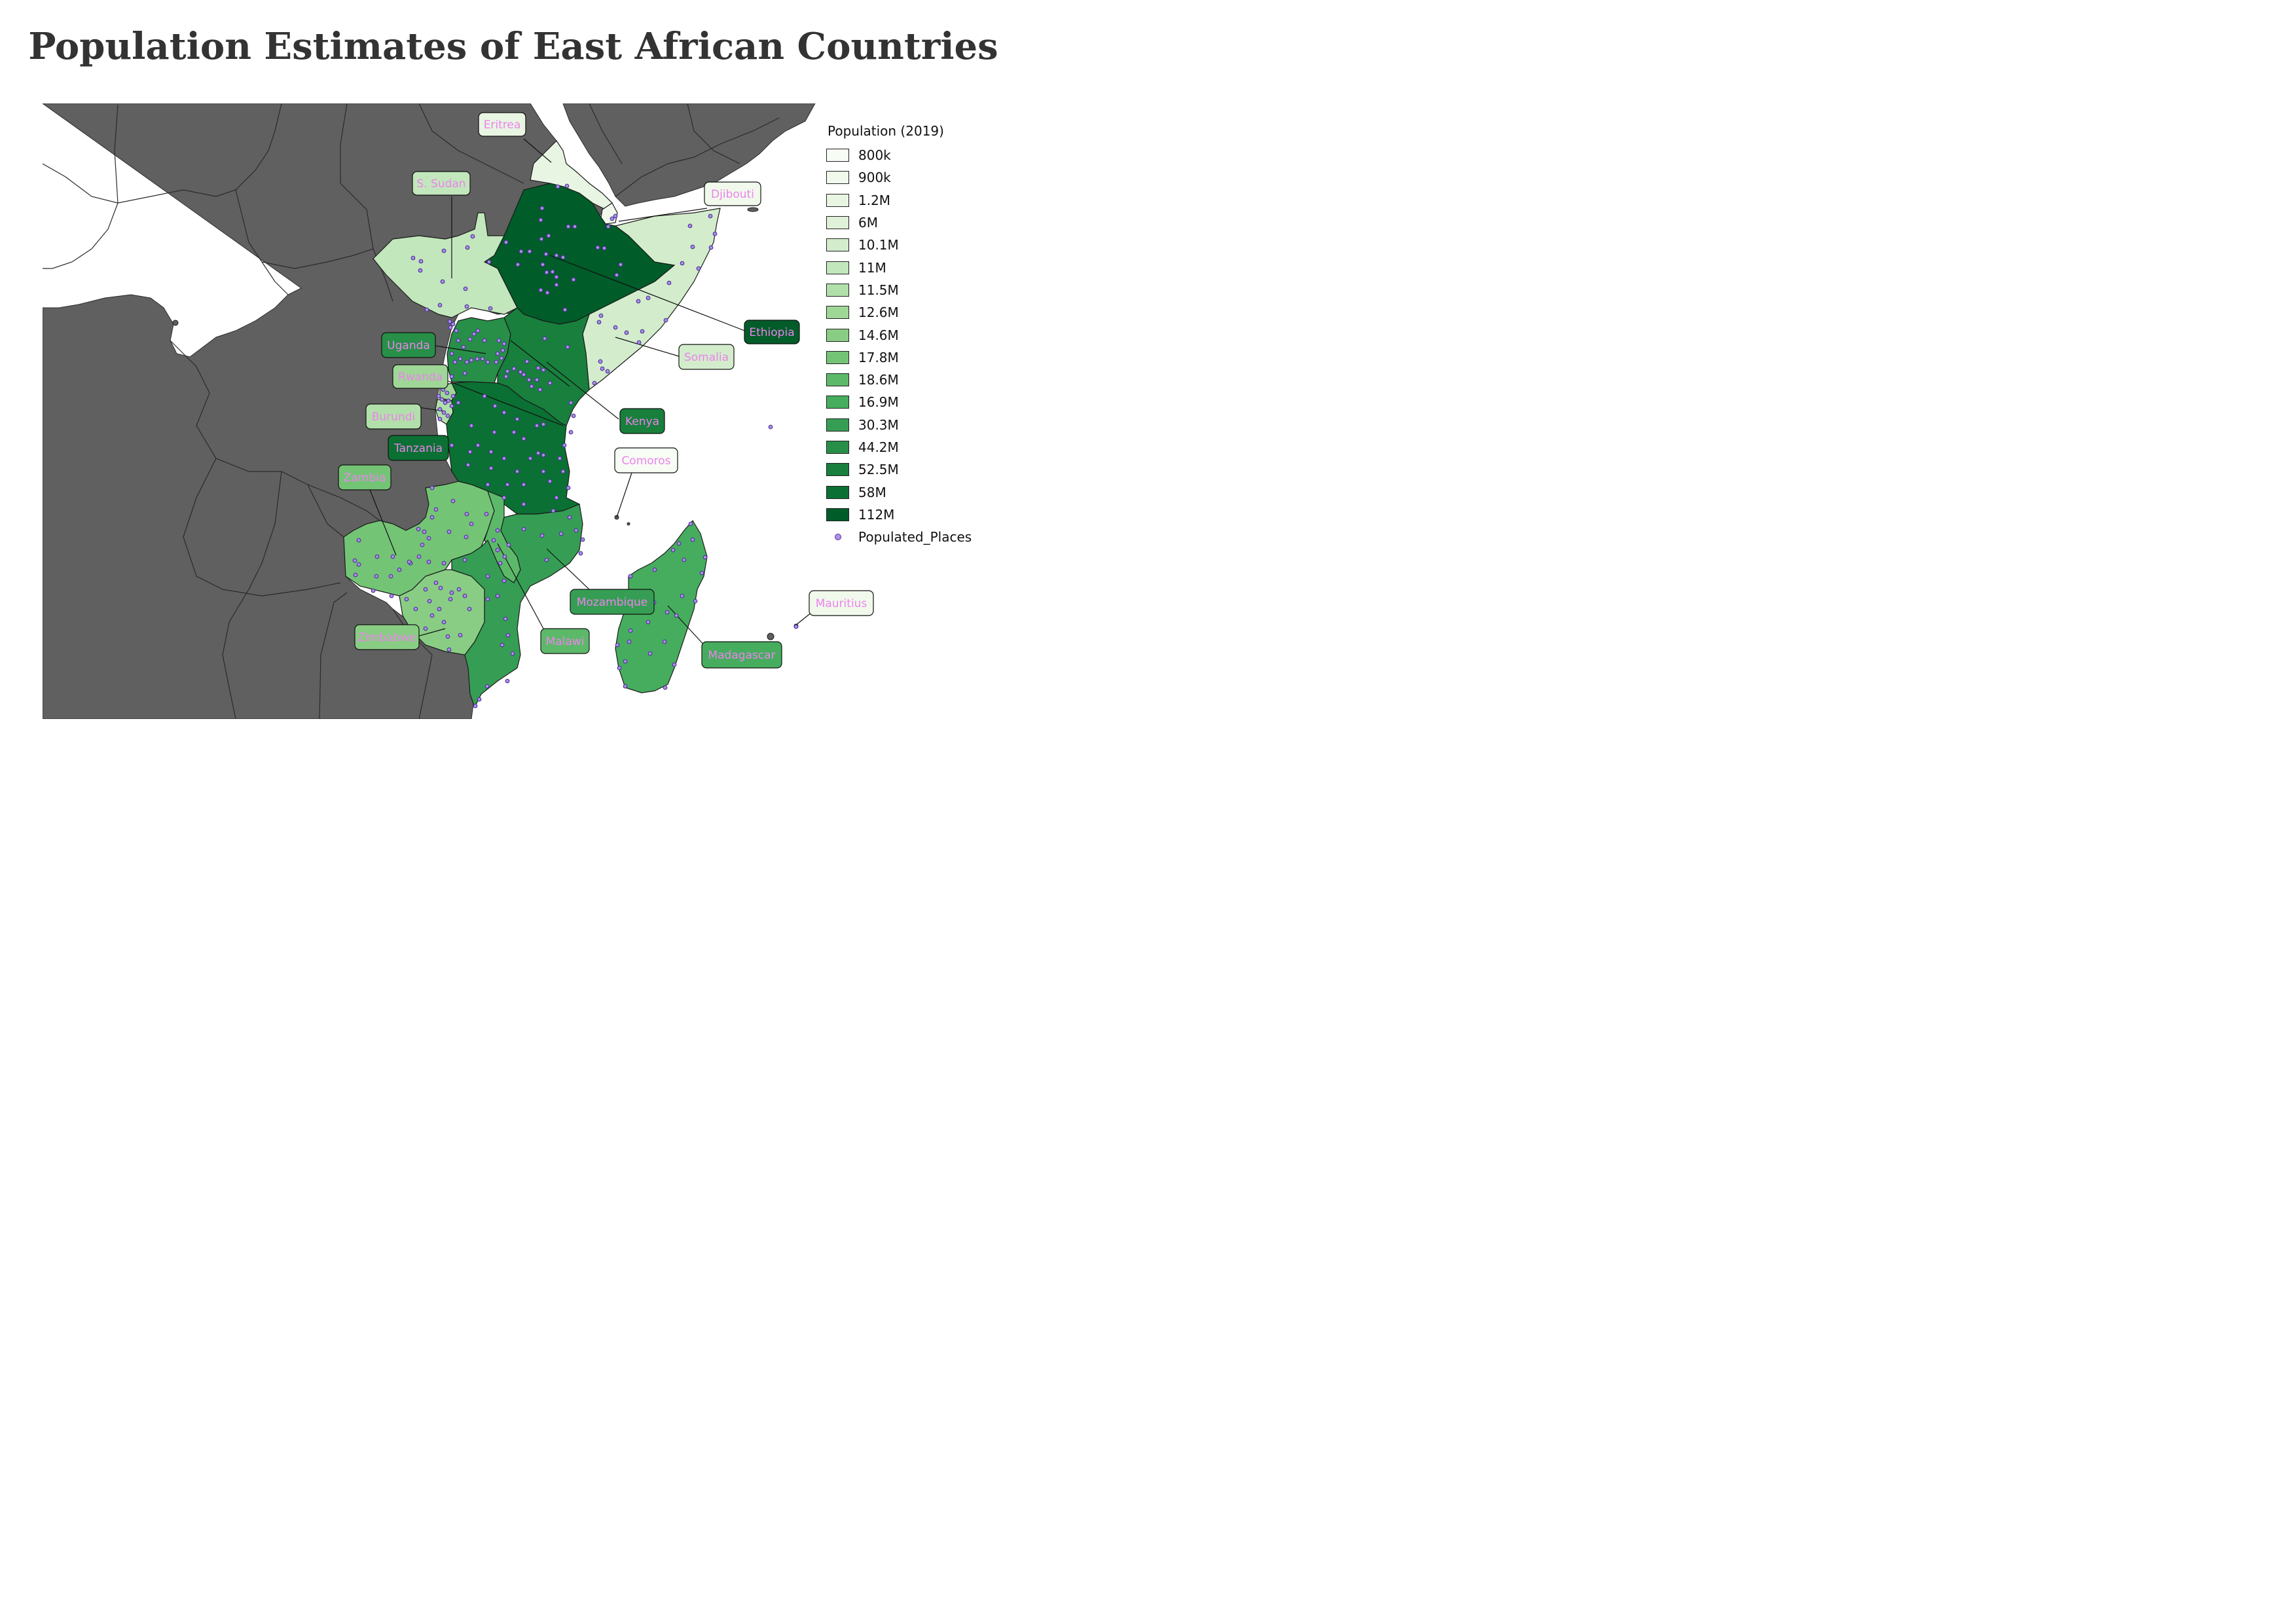 This screenshot has height=1624, width=2296. I want to click on legend-item: 12.6M, so click(899, 312).